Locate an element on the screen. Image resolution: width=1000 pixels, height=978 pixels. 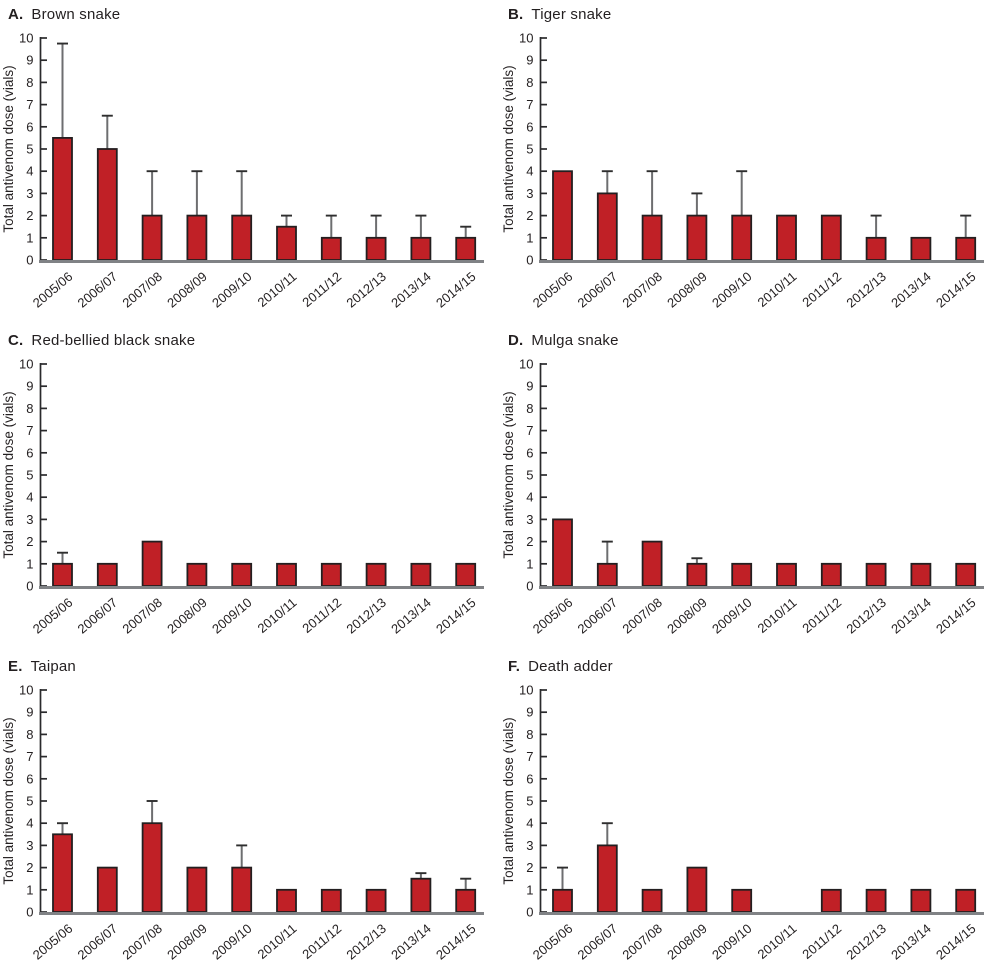
panel-name: Red-bellied black snake is located at coordinates (113, 340).